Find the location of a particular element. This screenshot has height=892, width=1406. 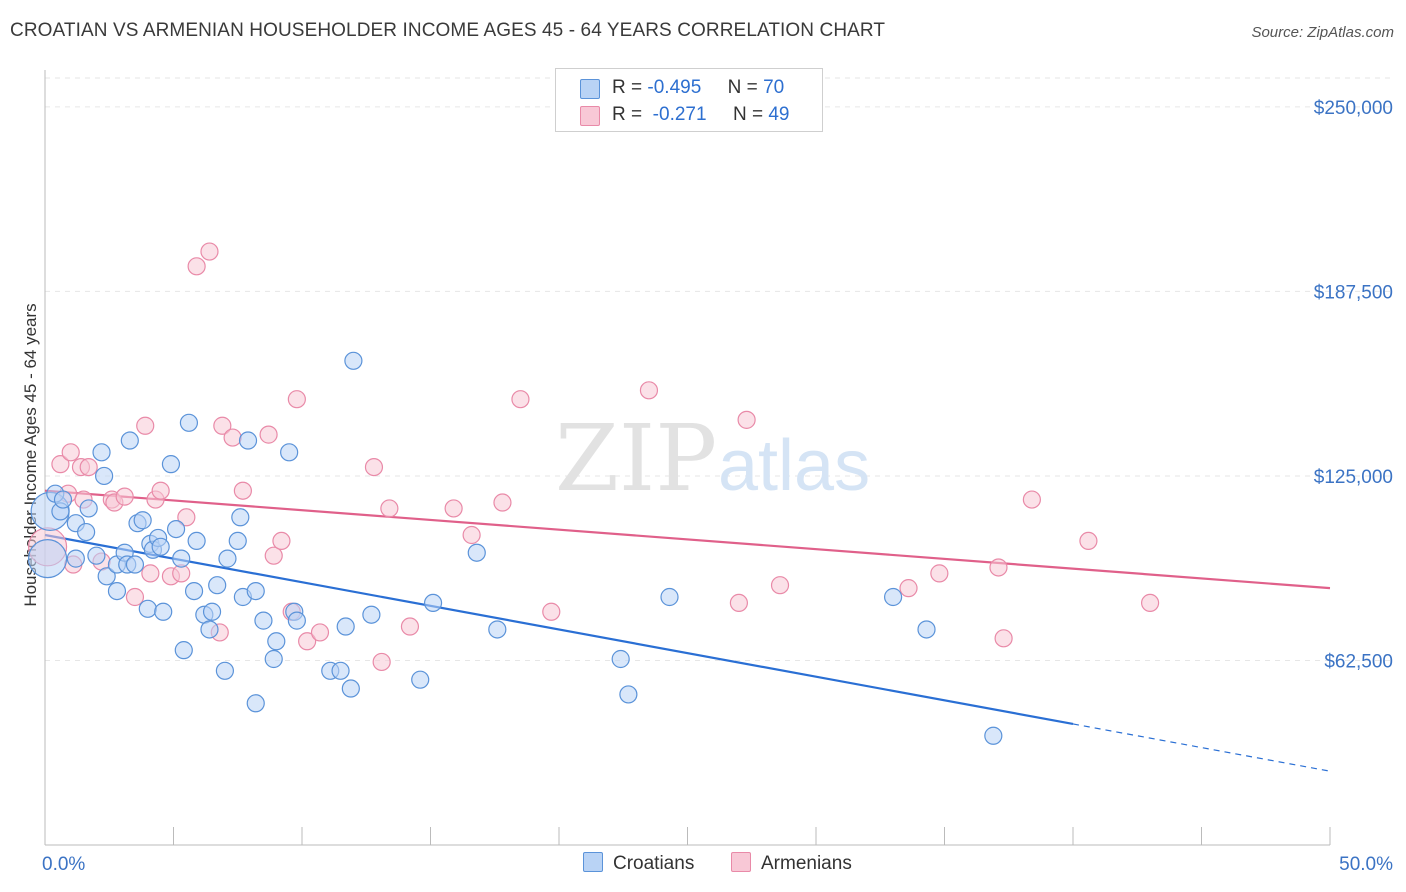

x-tick-label: 50.0% is located at coordinates (1366, 864).